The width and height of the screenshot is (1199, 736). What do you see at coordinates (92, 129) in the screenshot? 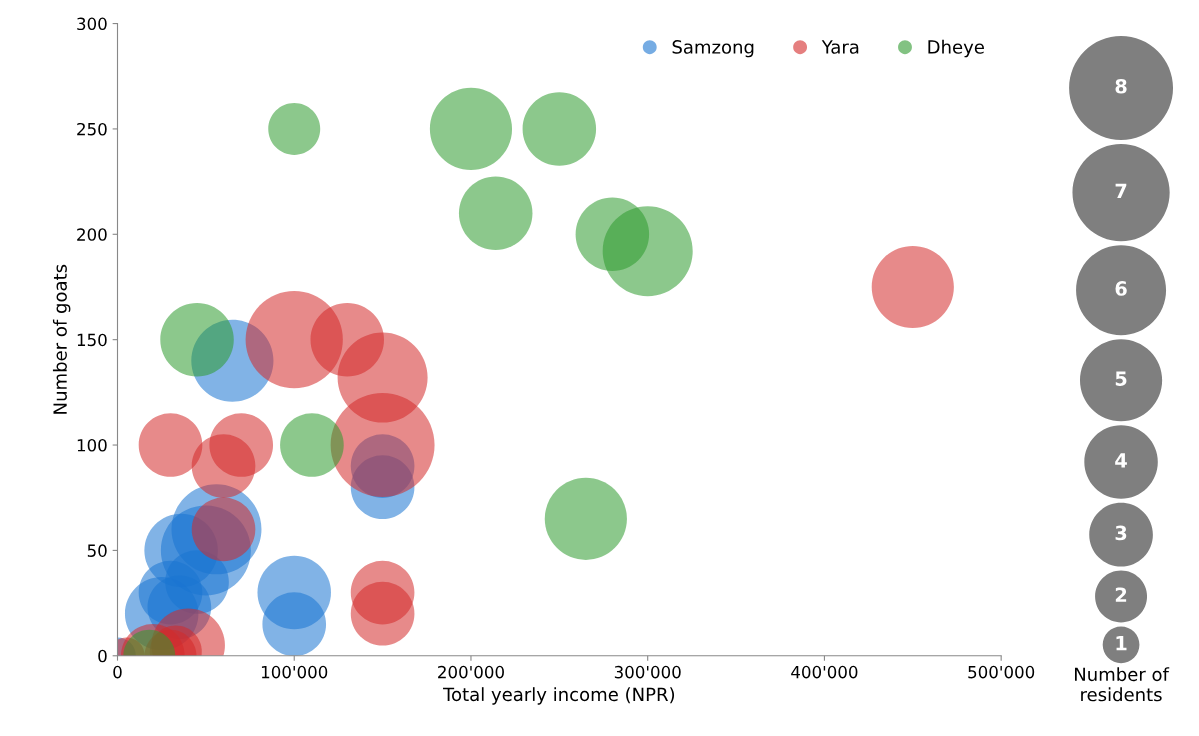
I see `y-tick-label: 250` at bounding box center [92, 129].